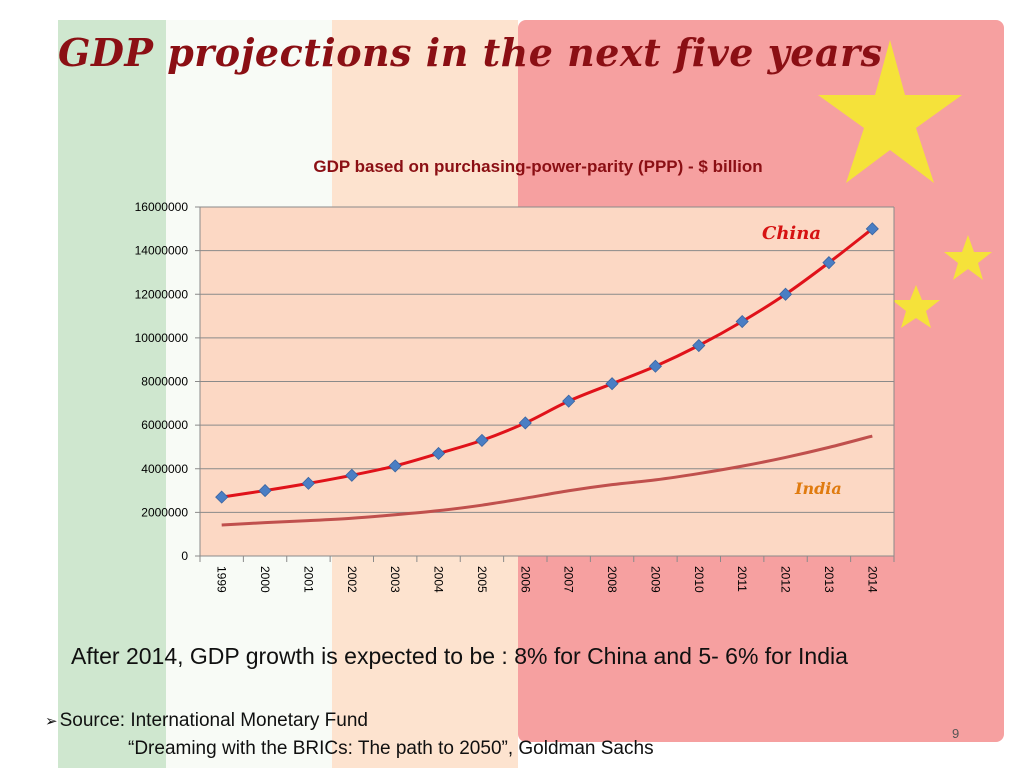 The height and width of the screenshot is (768, 1024). I want to click on y-tick-label: 16000000, so click(162, 207).